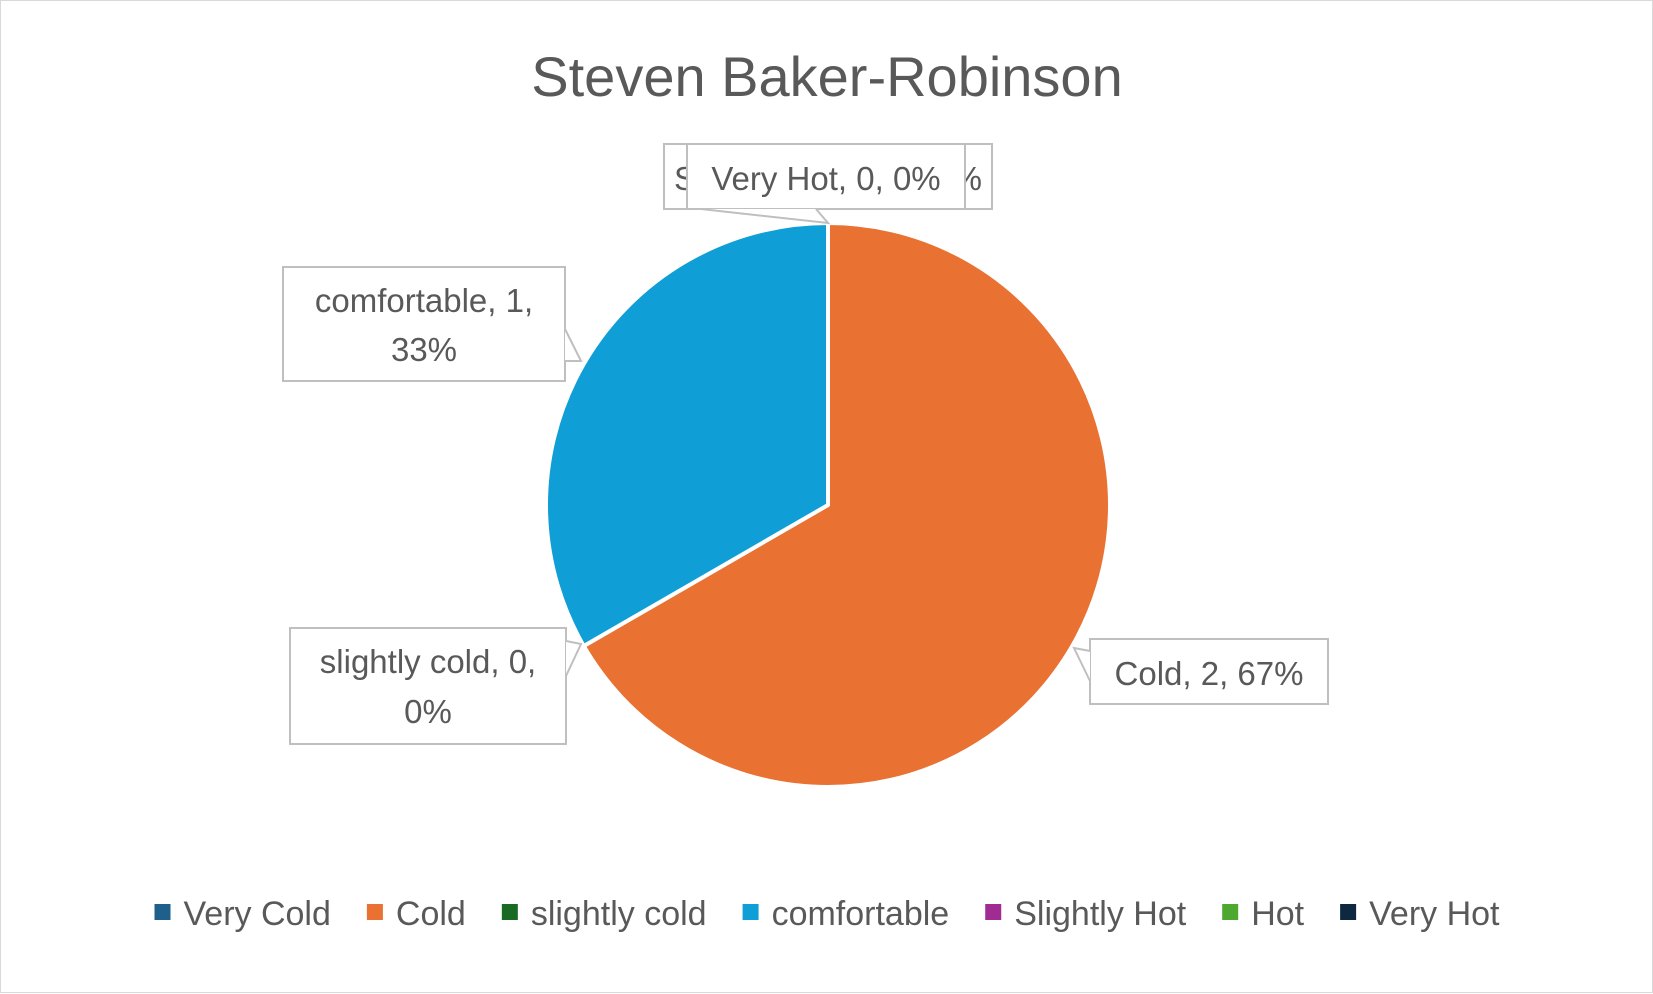 The height and width of the screenshot is (994, 1653). I want to click on legend-item-very-hot: Very Hot, so click(1420, 914).